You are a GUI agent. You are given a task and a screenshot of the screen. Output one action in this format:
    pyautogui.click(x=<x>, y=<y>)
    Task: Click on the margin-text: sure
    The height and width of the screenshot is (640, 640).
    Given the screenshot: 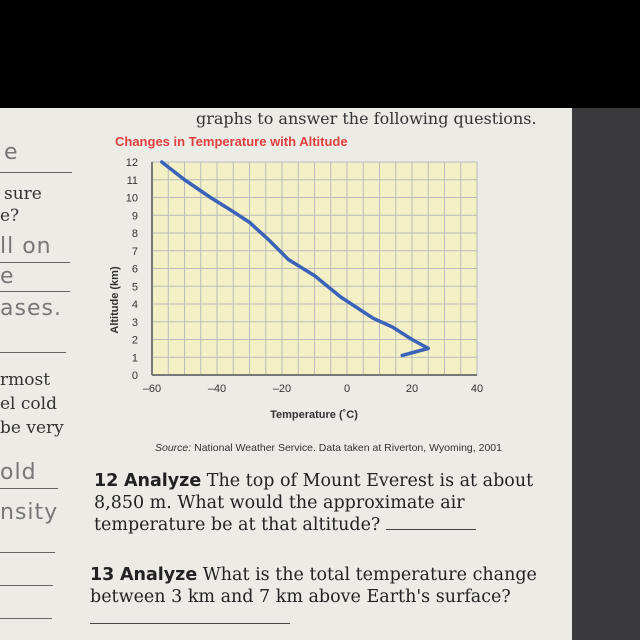 What is the action you would take?
    pyautogui.click(x=23, y=194)
    